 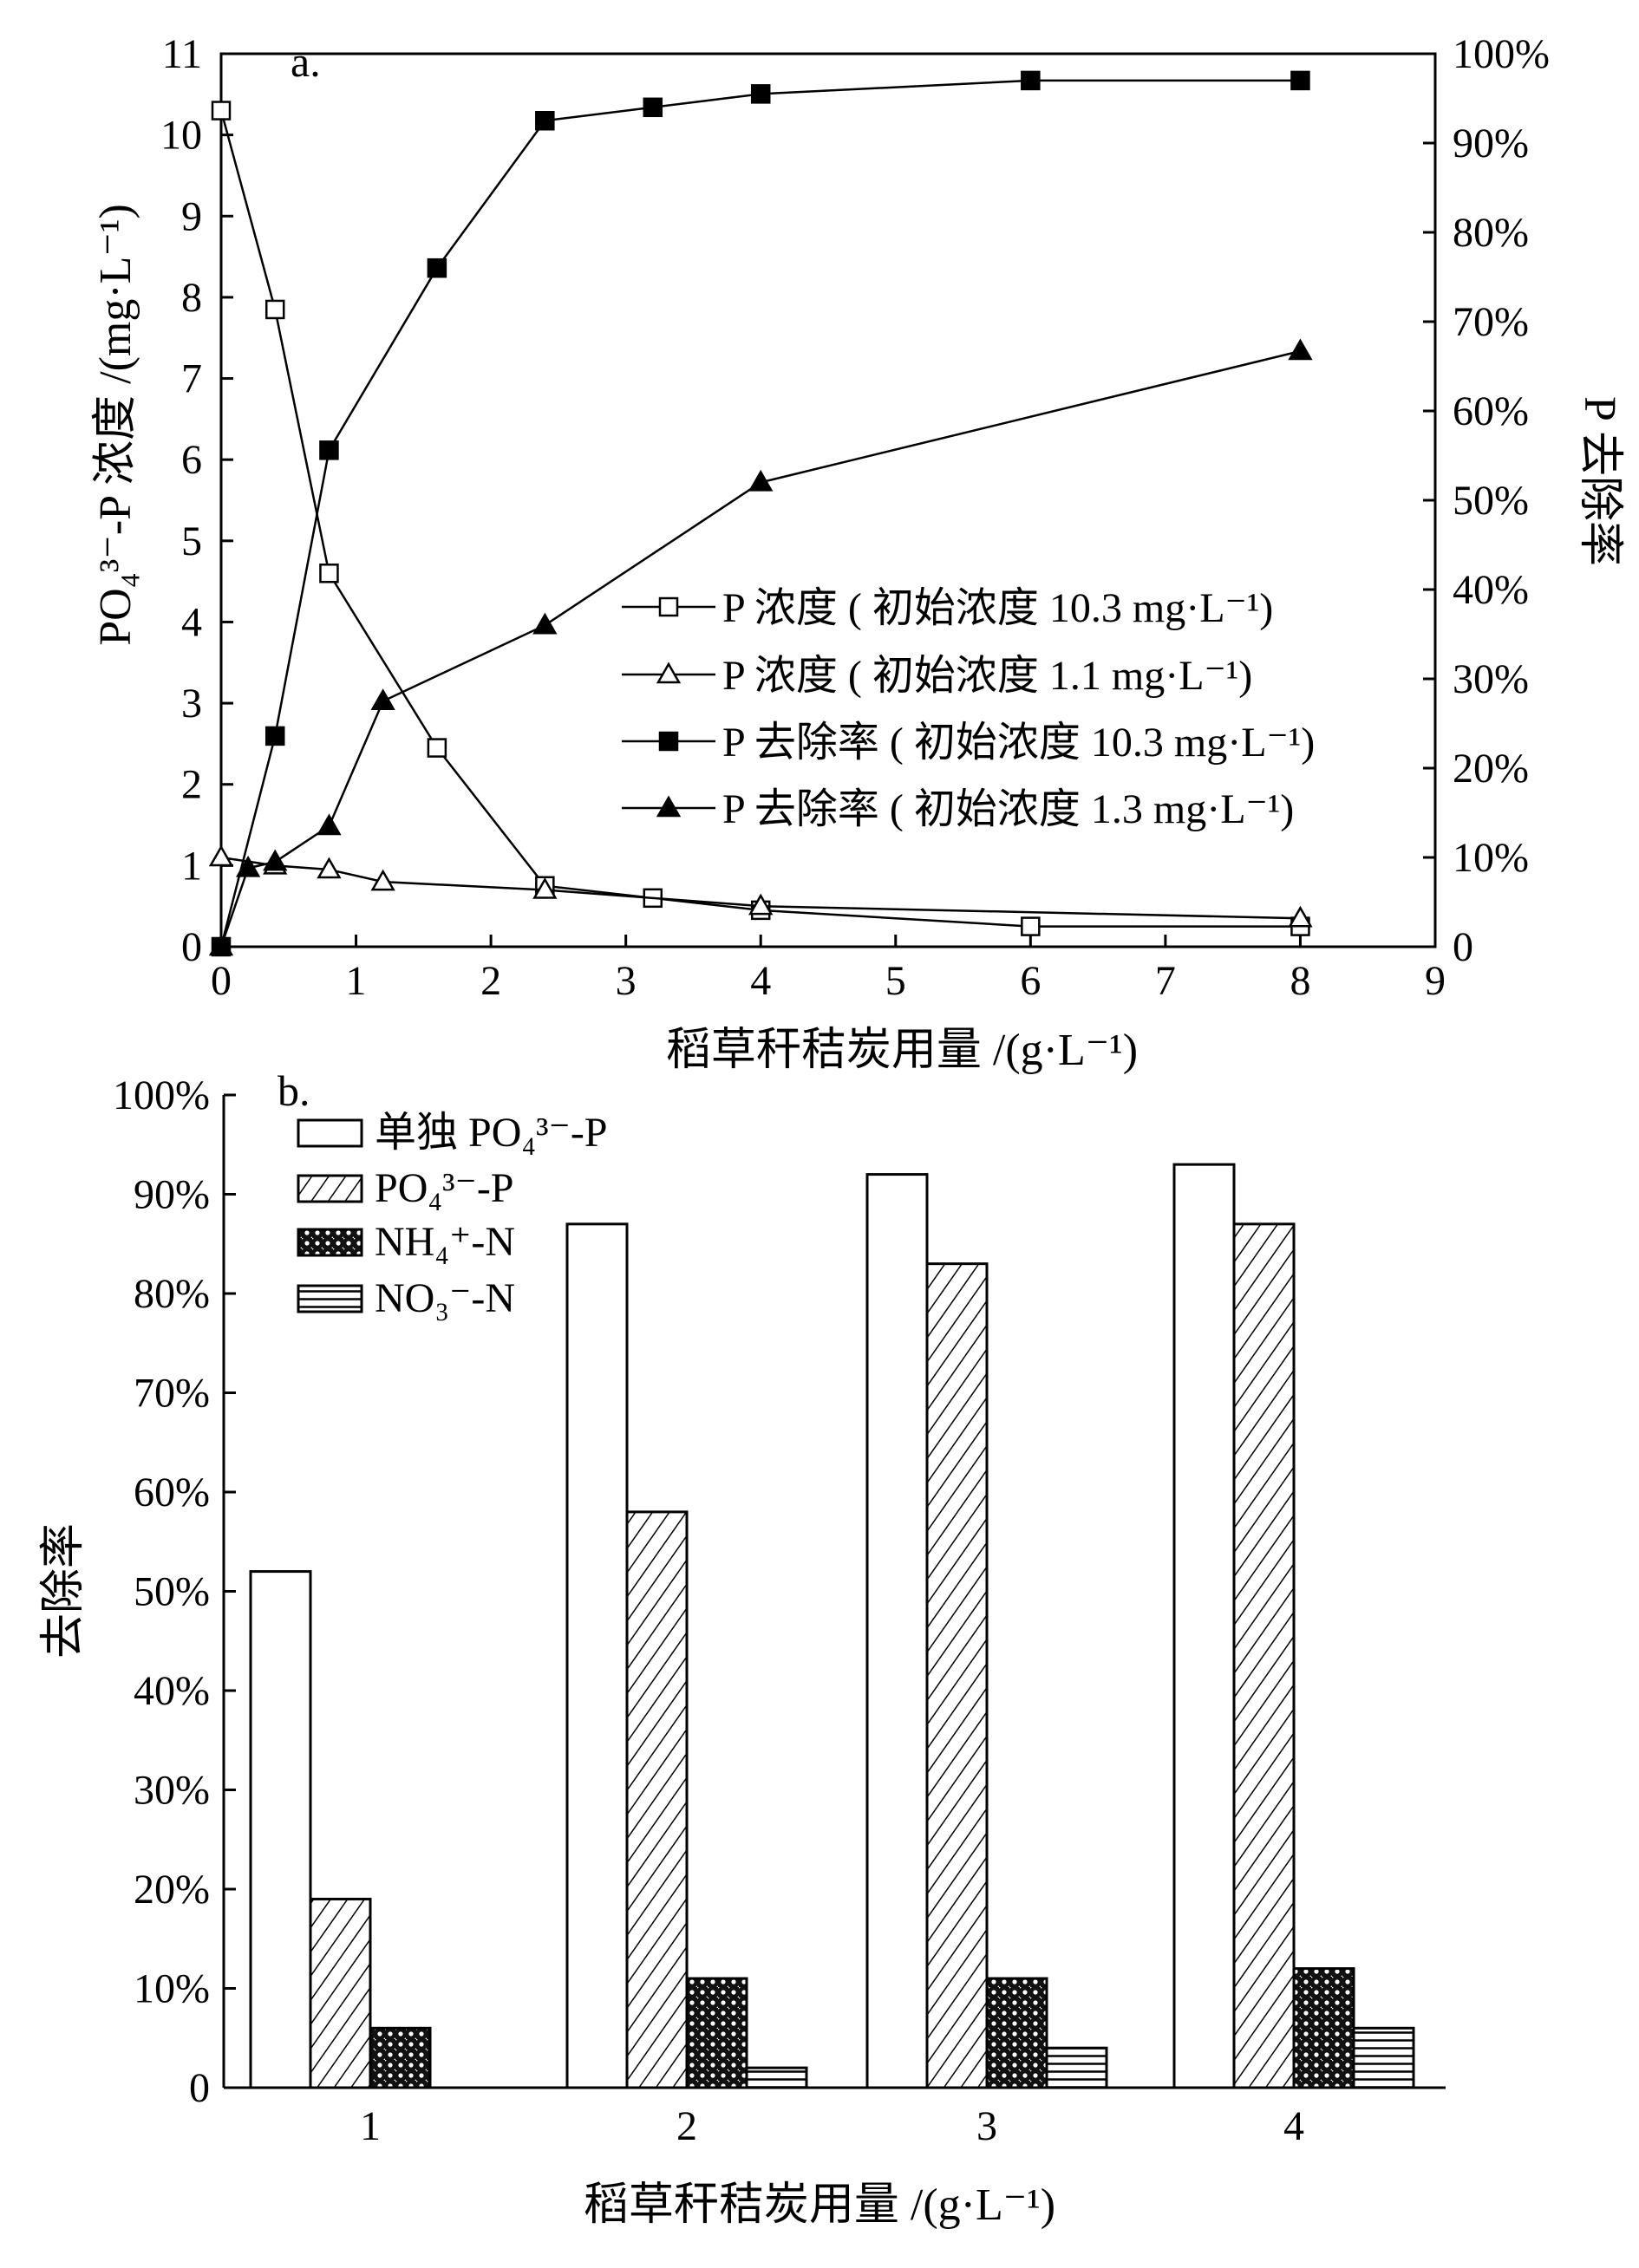 I want to click on x-tick-label-a: 5, so click(x=895, y=981).